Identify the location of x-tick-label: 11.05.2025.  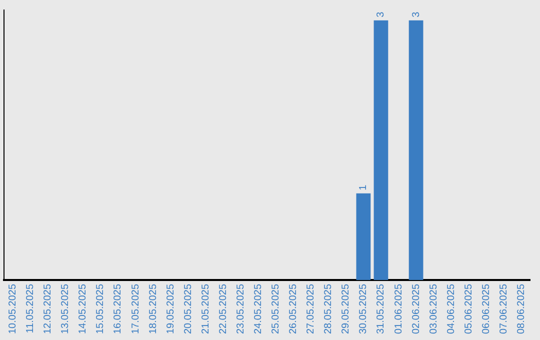
(30, 309).